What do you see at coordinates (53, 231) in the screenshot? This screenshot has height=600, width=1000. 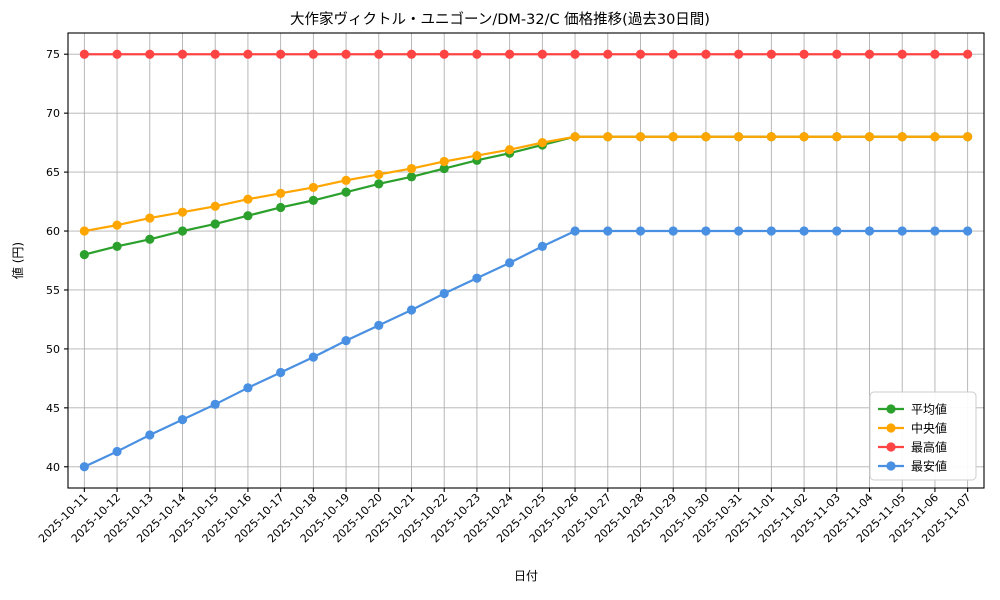 I see `y-tick-label: 60` at bounding box center [53, 231].